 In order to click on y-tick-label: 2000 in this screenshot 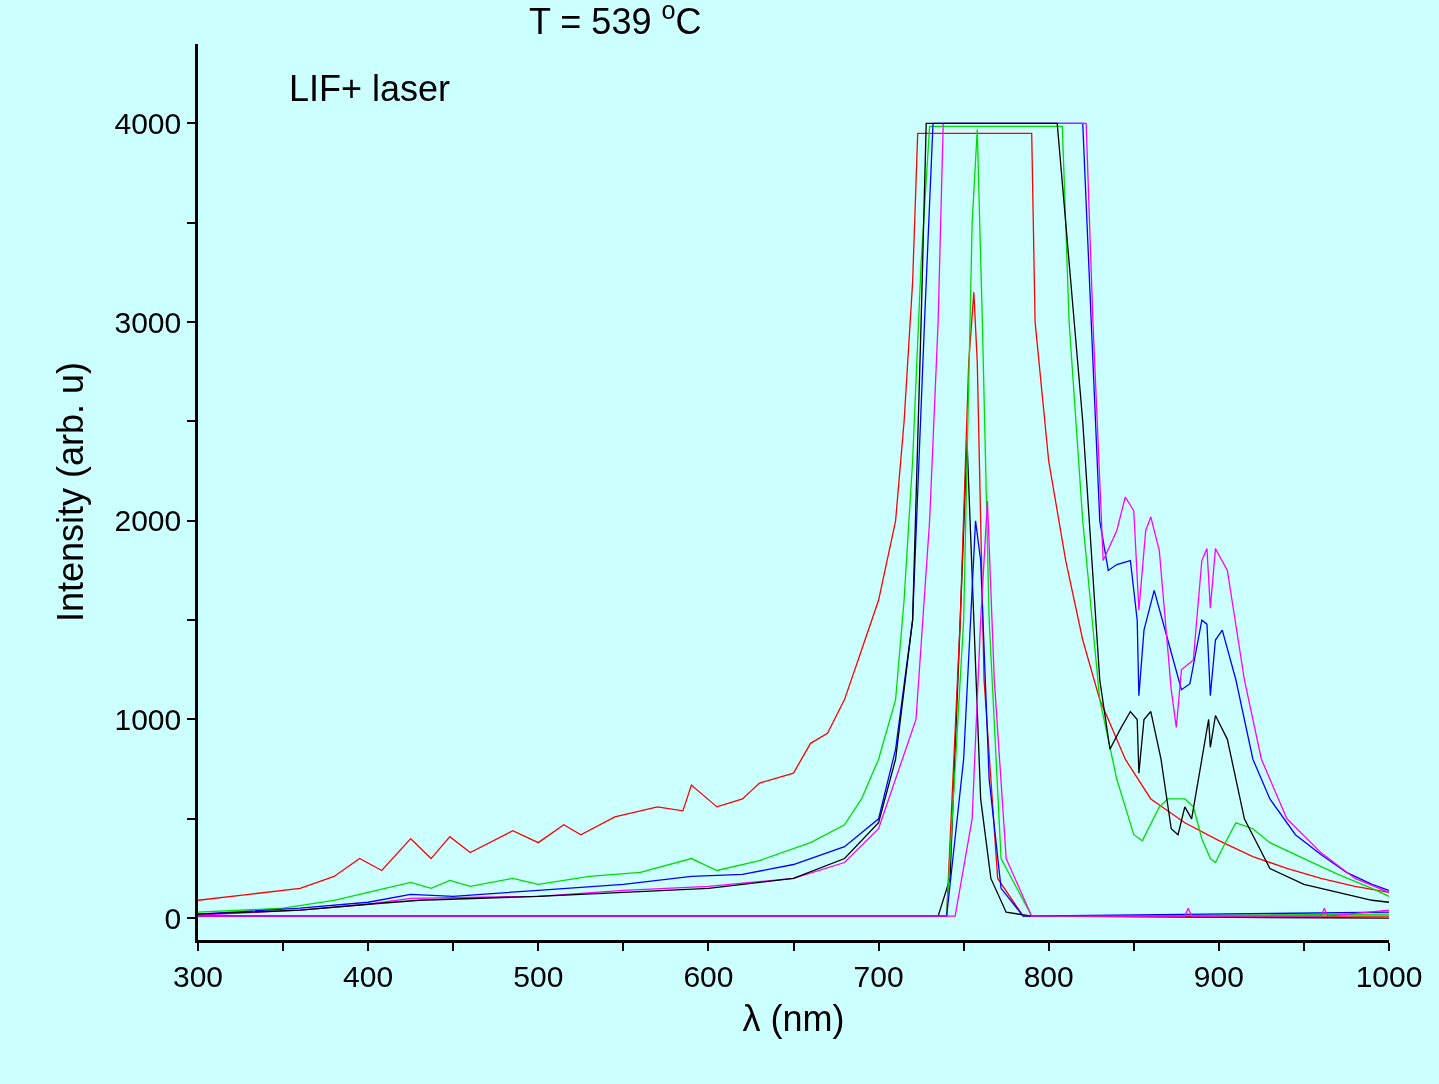, I will do `click(148, 521)`.